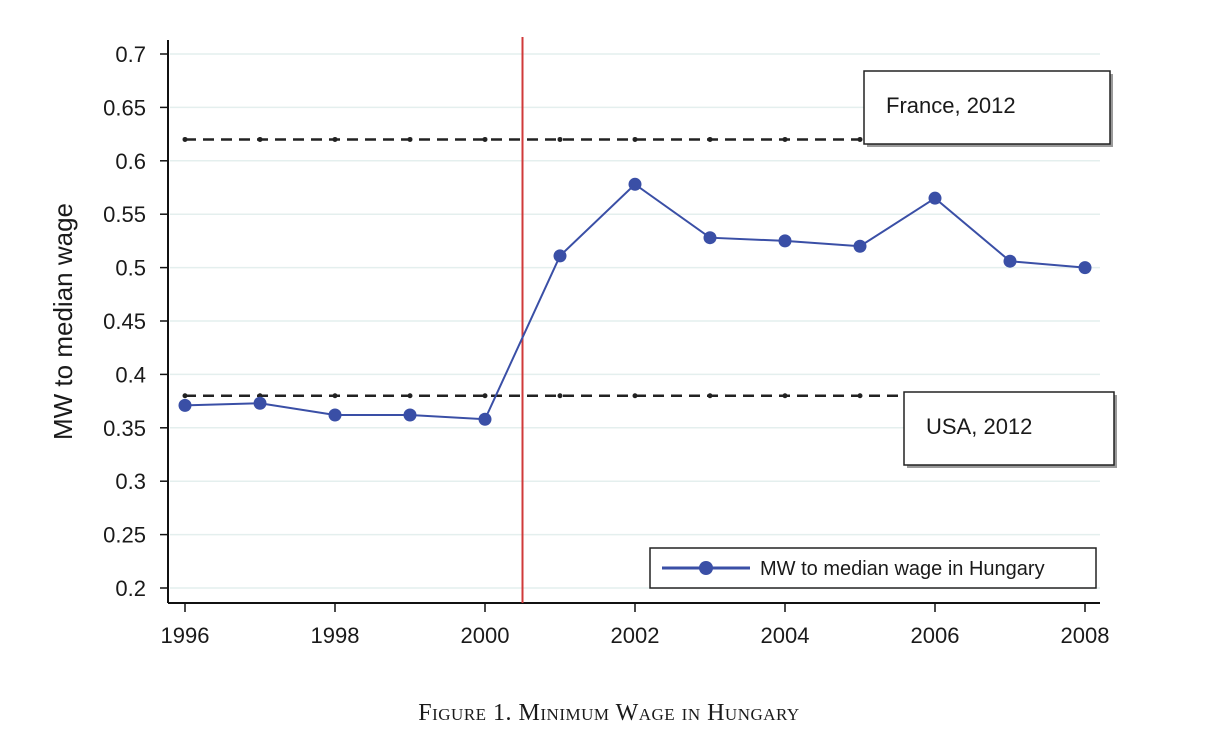  What do you see at coordinates (902, 569) in the screenshot?
I see `legend-label: MW to median wage in Hungary` at bounding box center [902, 569].